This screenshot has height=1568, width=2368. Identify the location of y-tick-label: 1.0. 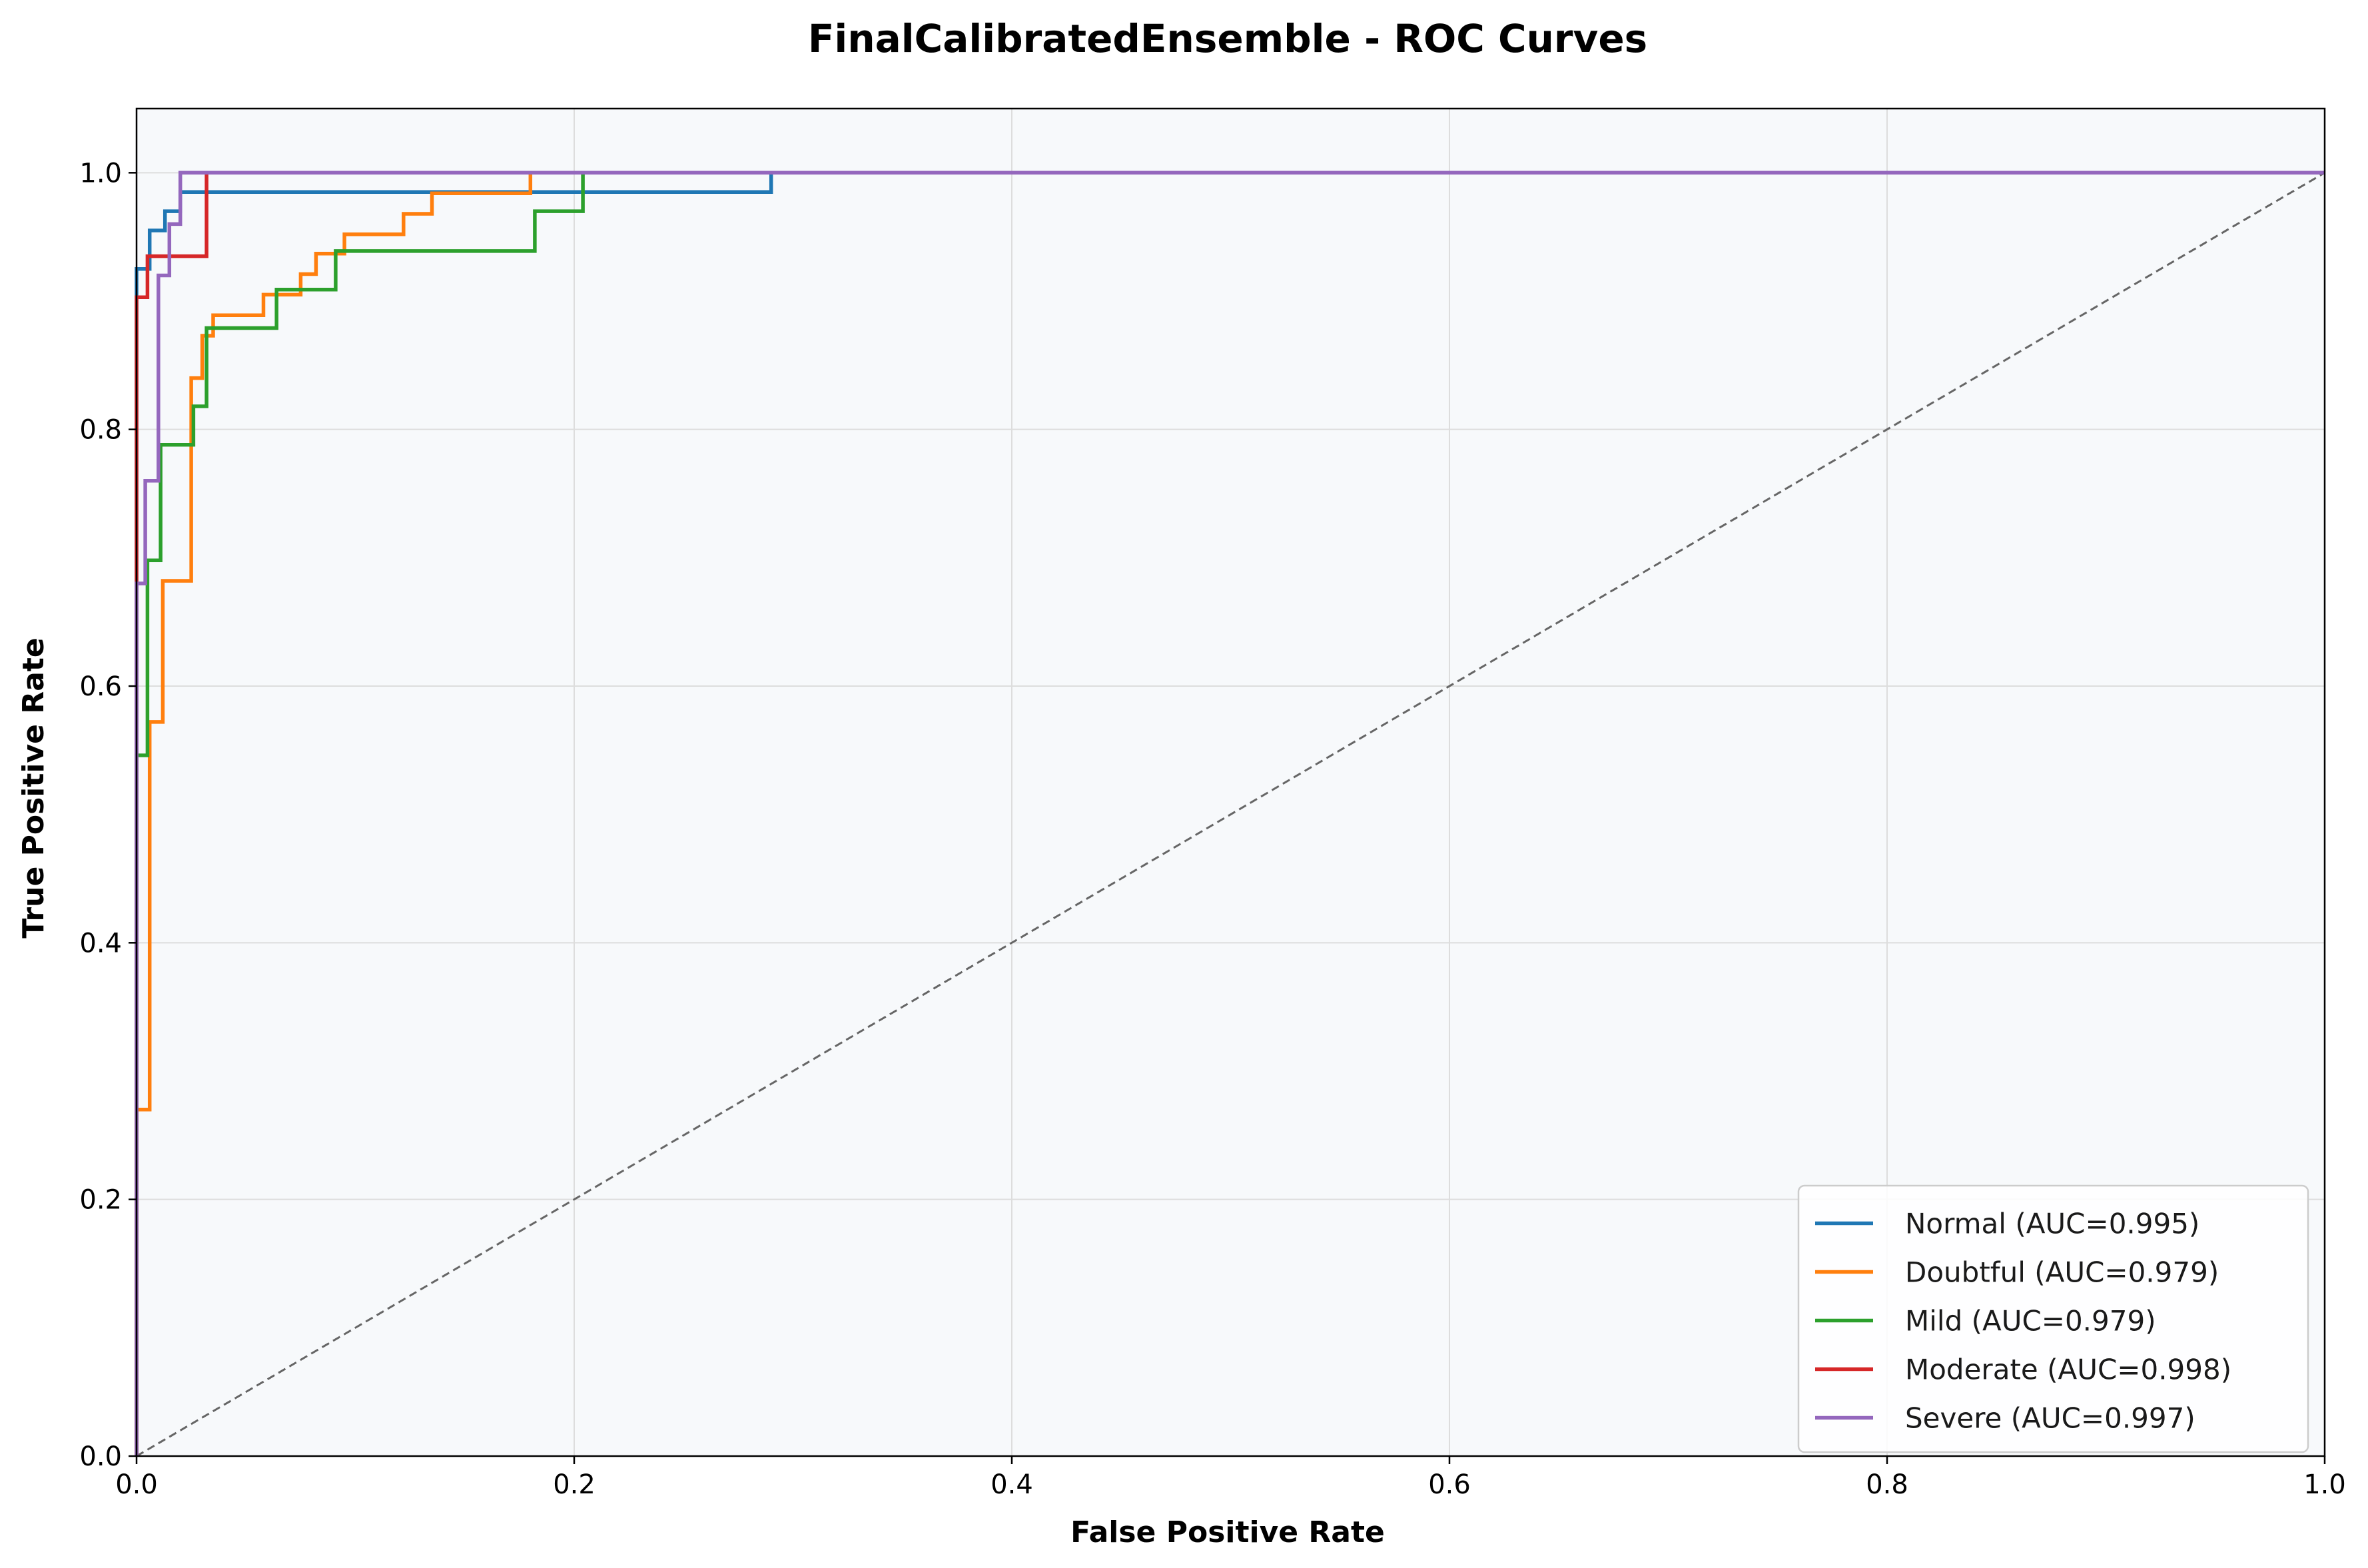
(100, 173).